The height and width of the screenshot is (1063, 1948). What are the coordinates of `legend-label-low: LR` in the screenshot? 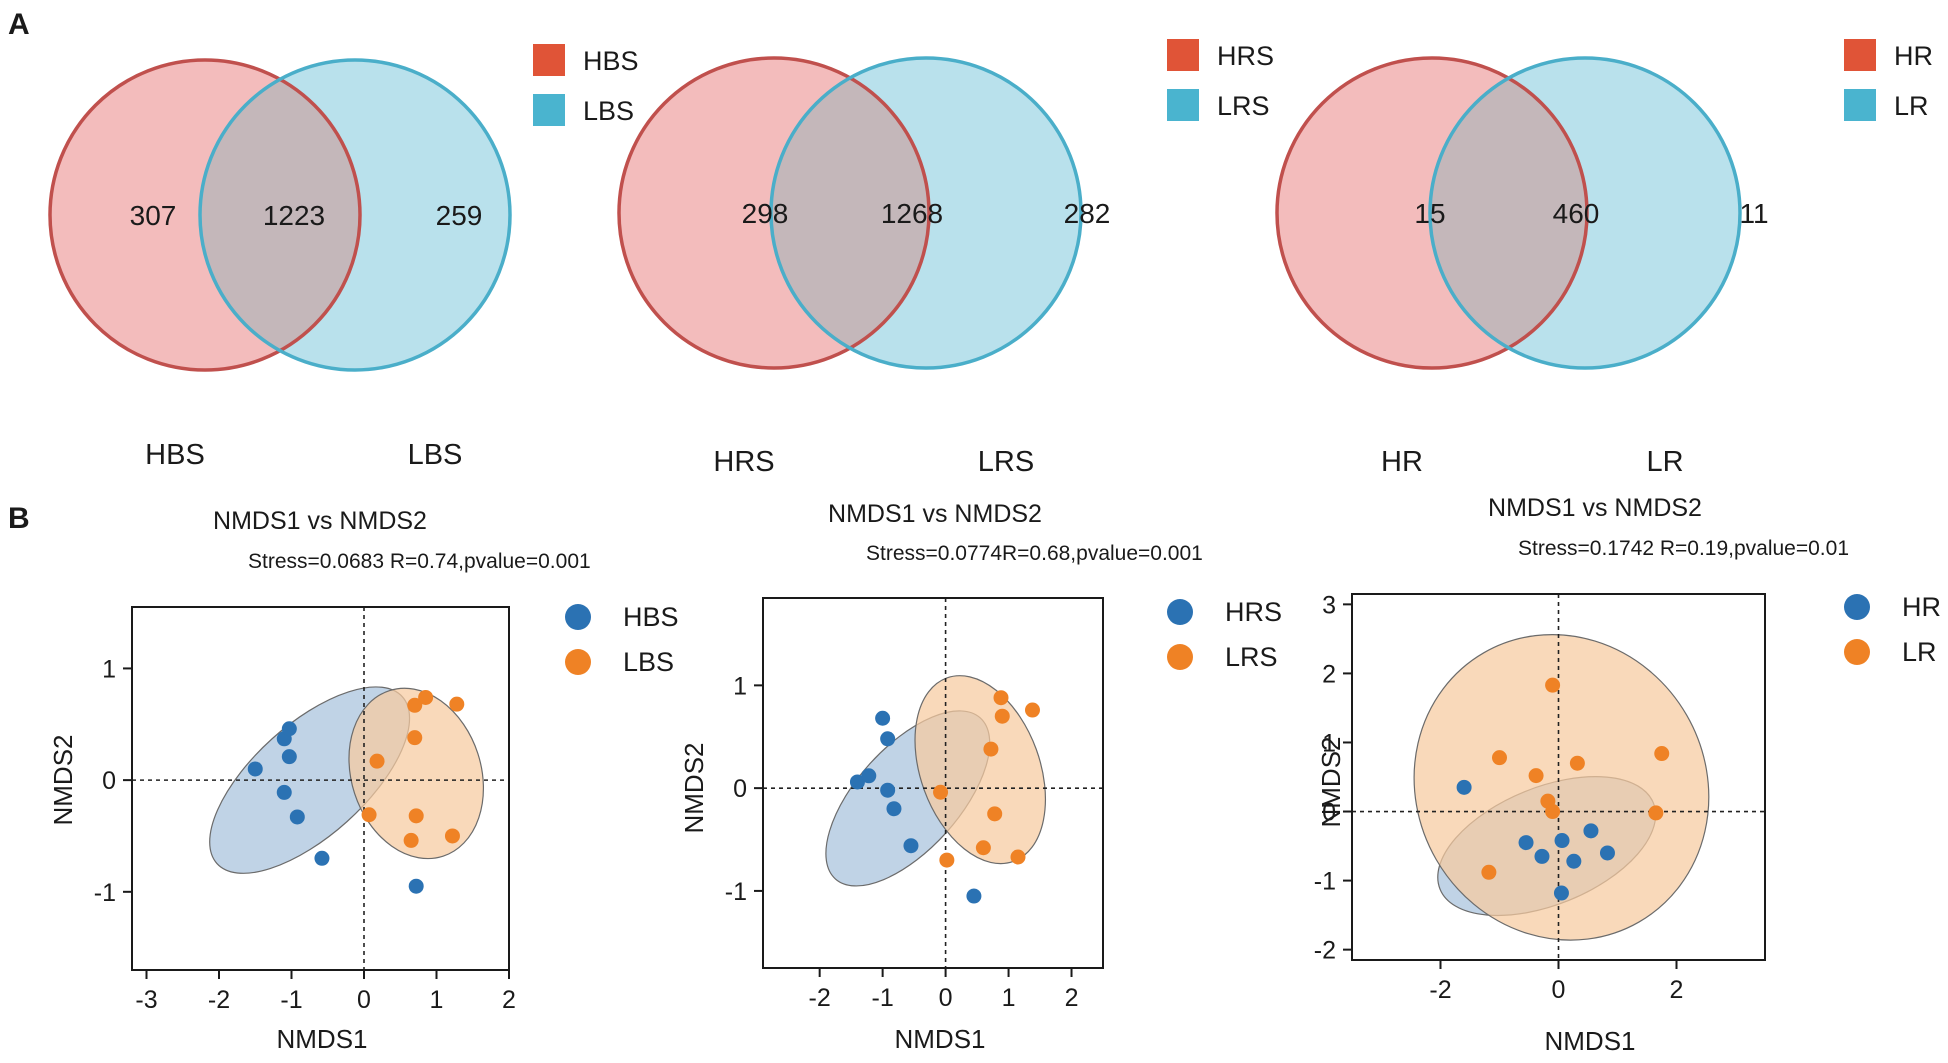 It's located at (1911, 106).